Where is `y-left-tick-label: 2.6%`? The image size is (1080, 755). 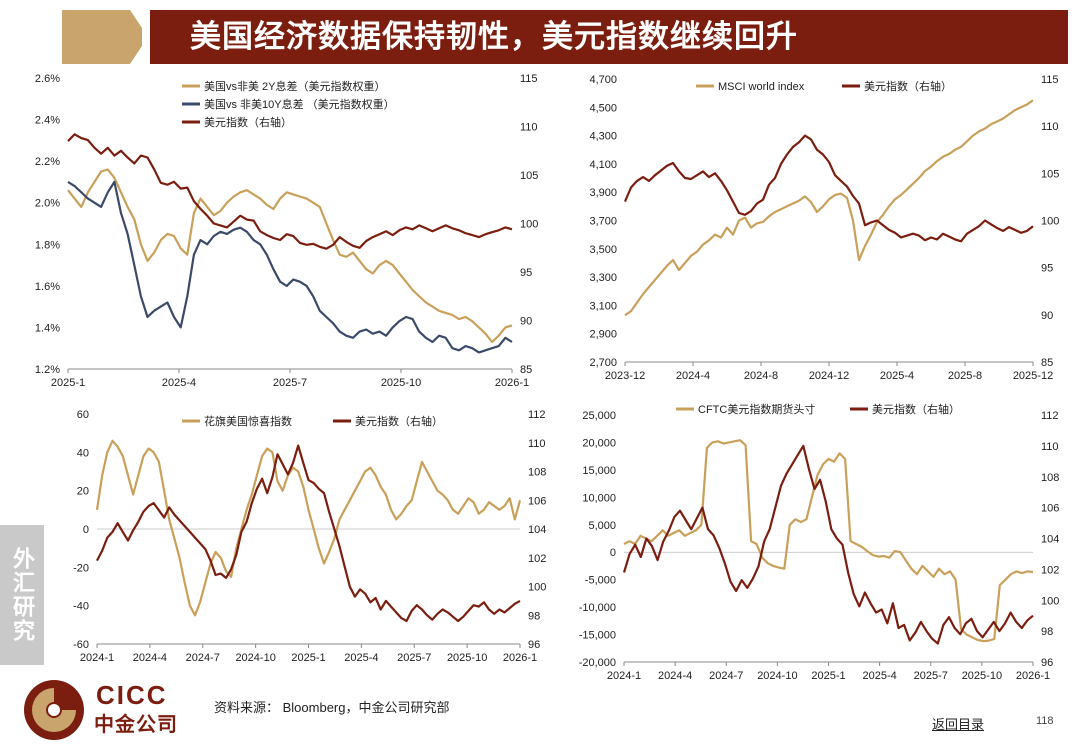
y-left-tick-label: 2.6% is located at coordinates (47, 79).